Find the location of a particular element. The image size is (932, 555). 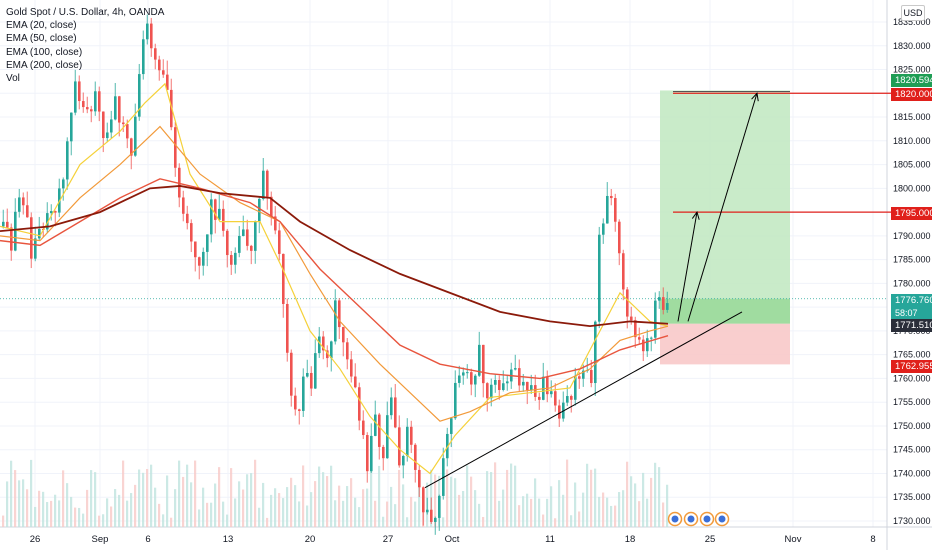

x-tick-label: 18 is located at coordinates (630, 539).